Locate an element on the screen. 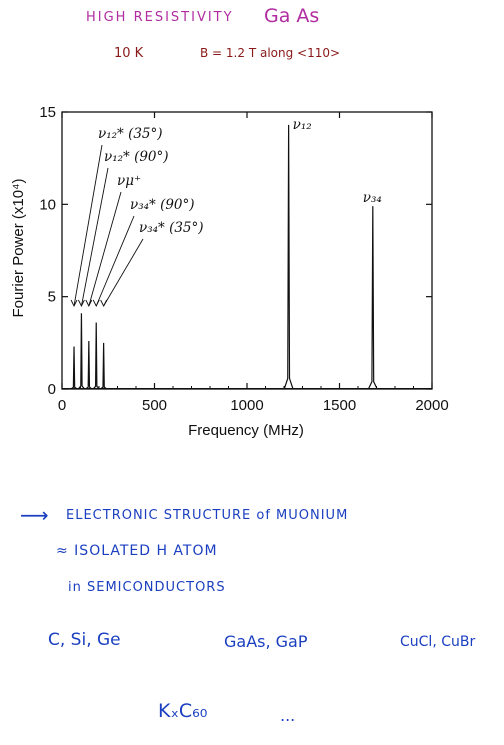  y-axis-label: Fourier Power (x10⁴) is located at coordinates (18, 248).